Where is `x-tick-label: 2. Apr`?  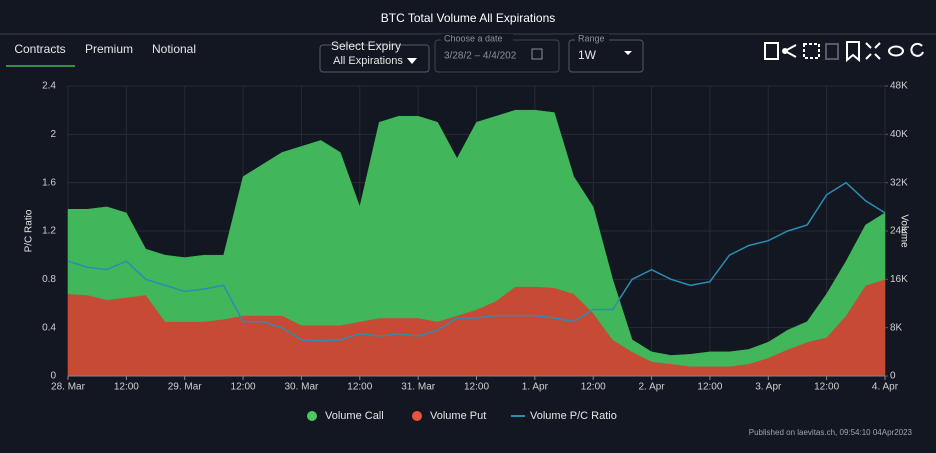
x-tick-label: 2. Apr is located at coordinates (652, 387).